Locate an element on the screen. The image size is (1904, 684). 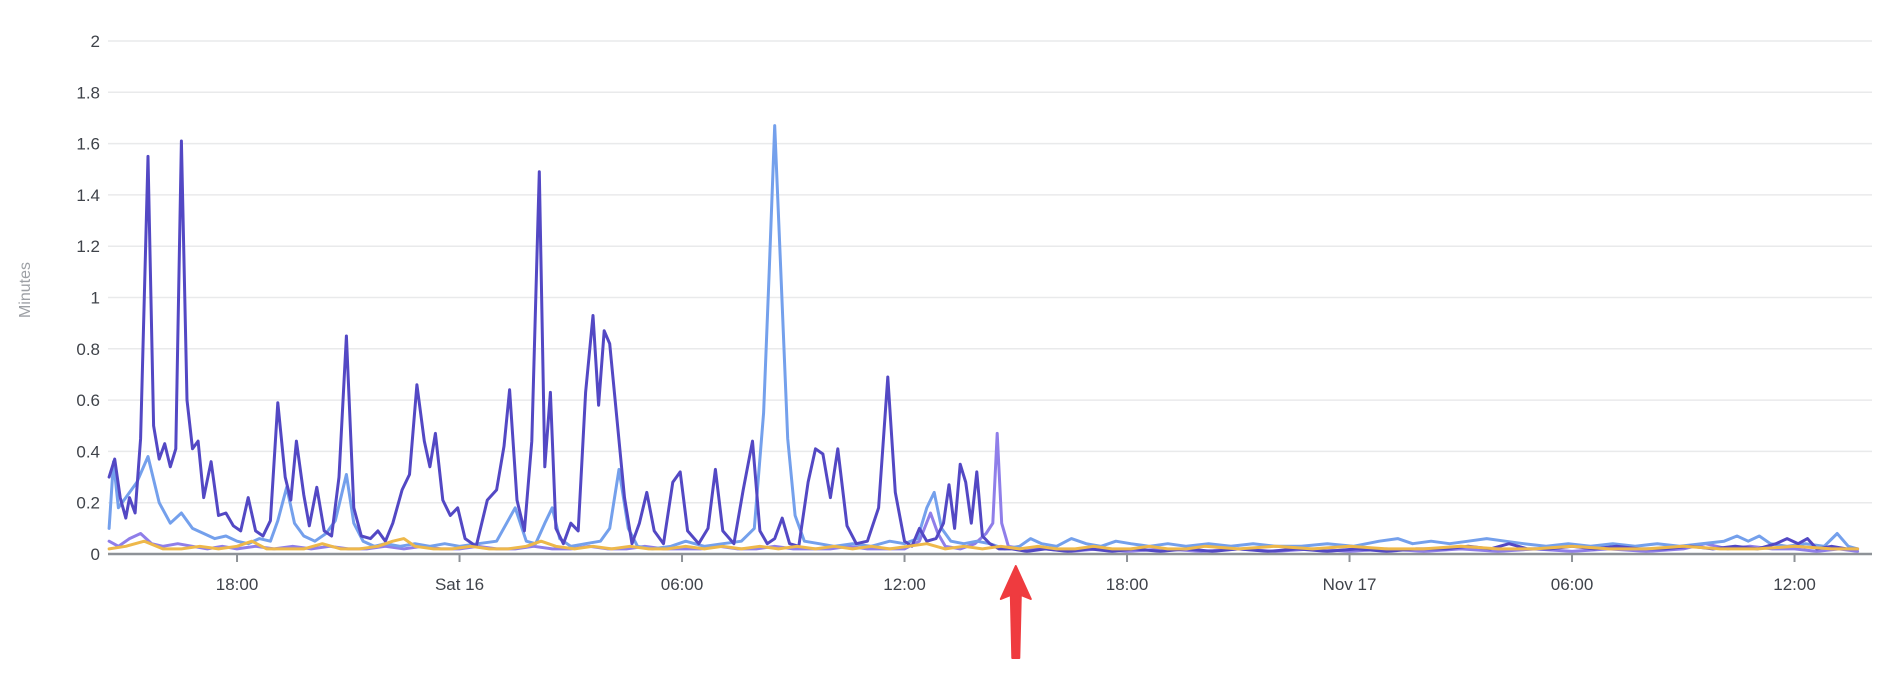
y-tick-label: 1 is located at coordinates (95, 298).